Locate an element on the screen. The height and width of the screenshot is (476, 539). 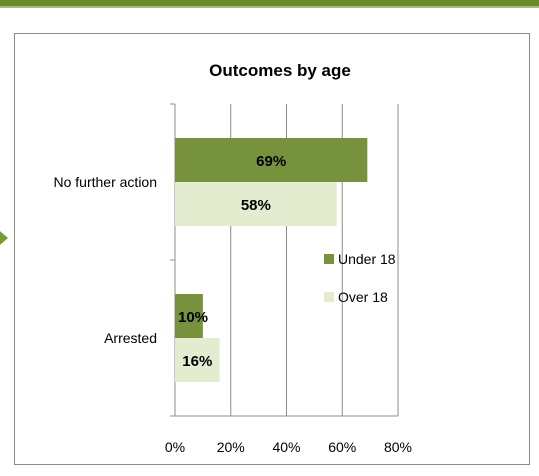
data-label: 69% is located at coordinates (271, 161).